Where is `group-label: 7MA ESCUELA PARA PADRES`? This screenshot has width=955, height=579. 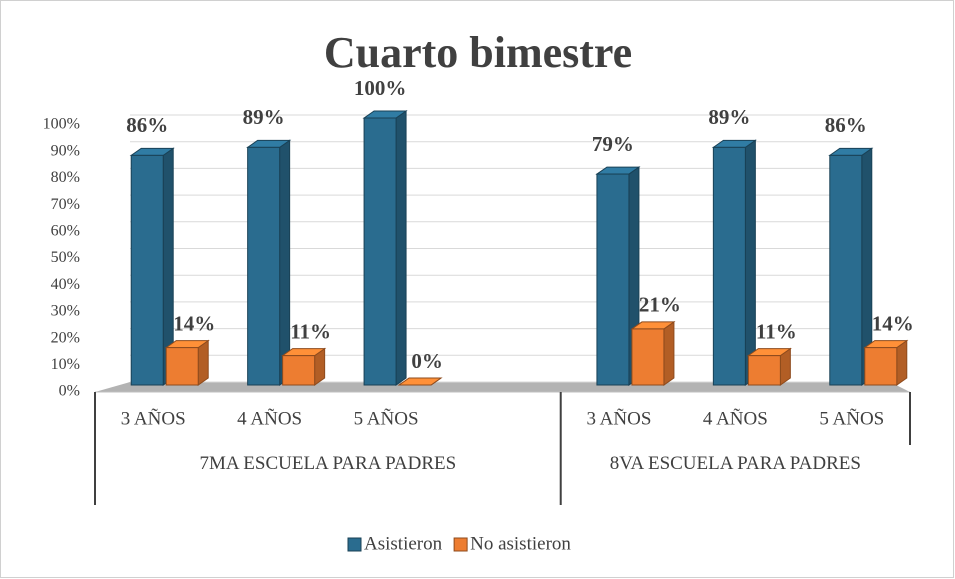
group-label: 7MA ESCUELA PARA PADRES is located at coordinates (328, 463).